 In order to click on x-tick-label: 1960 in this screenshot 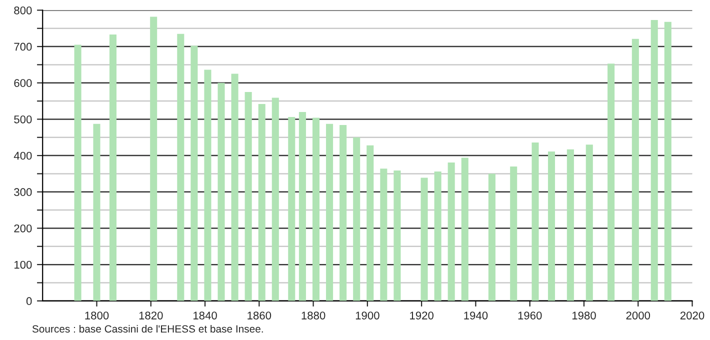, I will do `click(530, 316)`.